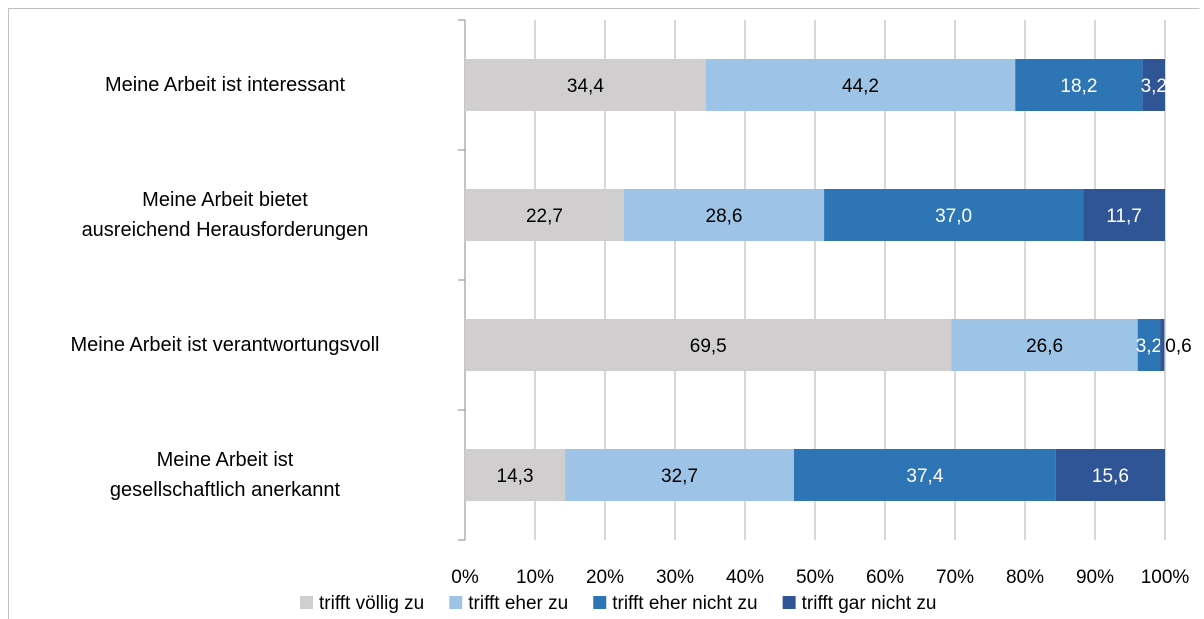  Describe the element at coordinates (1025, 577) in the screenshot. I see `x-tick-label: 80%` at that location.